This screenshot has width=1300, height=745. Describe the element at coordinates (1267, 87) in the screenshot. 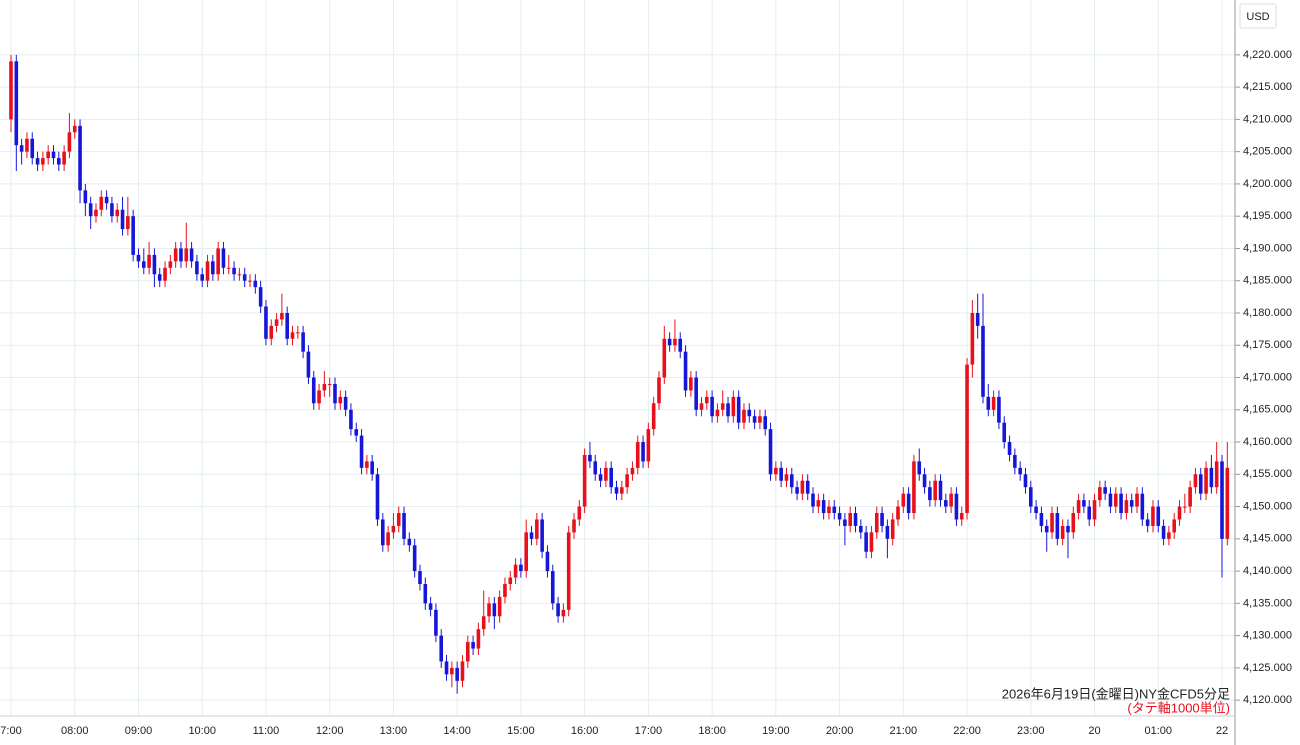

I see `y-tick-label: 4,215.000` at that location.